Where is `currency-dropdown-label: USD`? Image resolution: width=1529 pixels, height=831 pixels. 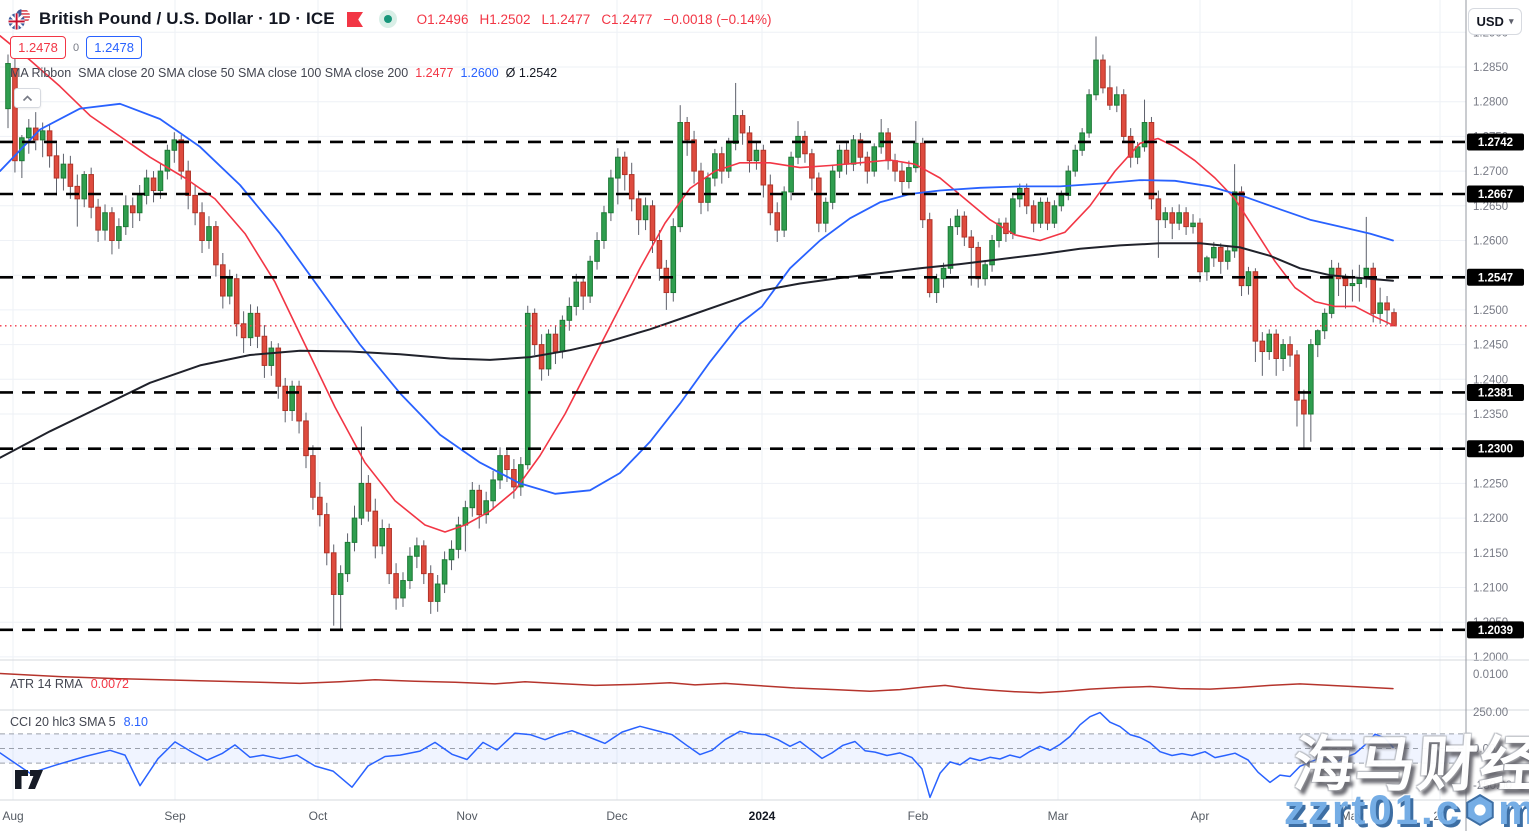 currency-dropdown-label: USD is located at coordinates (1490, 21).